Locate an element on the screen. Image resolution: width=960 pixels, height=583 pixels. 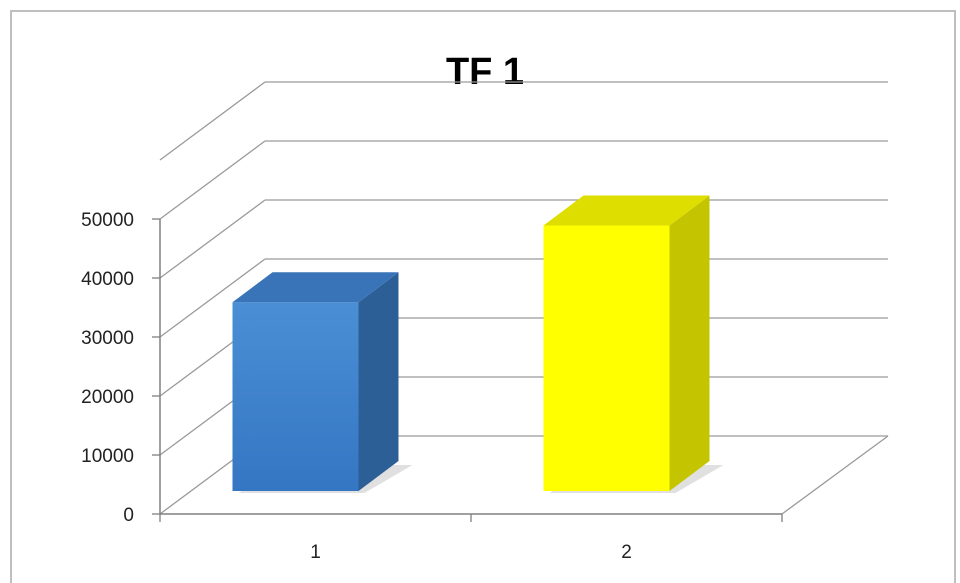
y-tick-label: 50000 is located at coordinates (107, 220).